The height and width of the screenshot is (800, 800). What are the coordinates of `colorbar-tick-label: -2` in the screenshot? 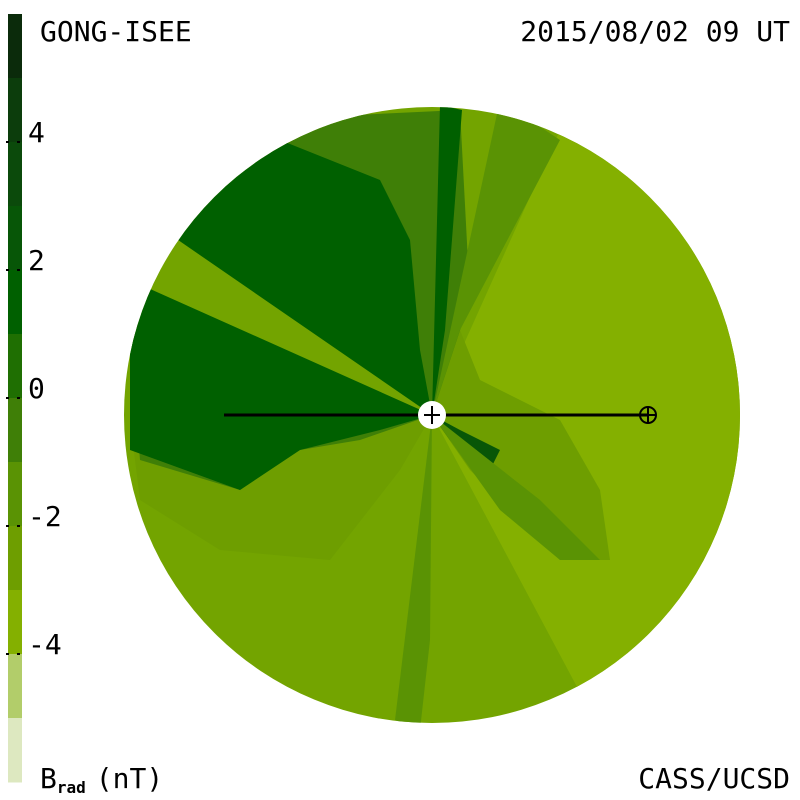 It's located at (45, 516).